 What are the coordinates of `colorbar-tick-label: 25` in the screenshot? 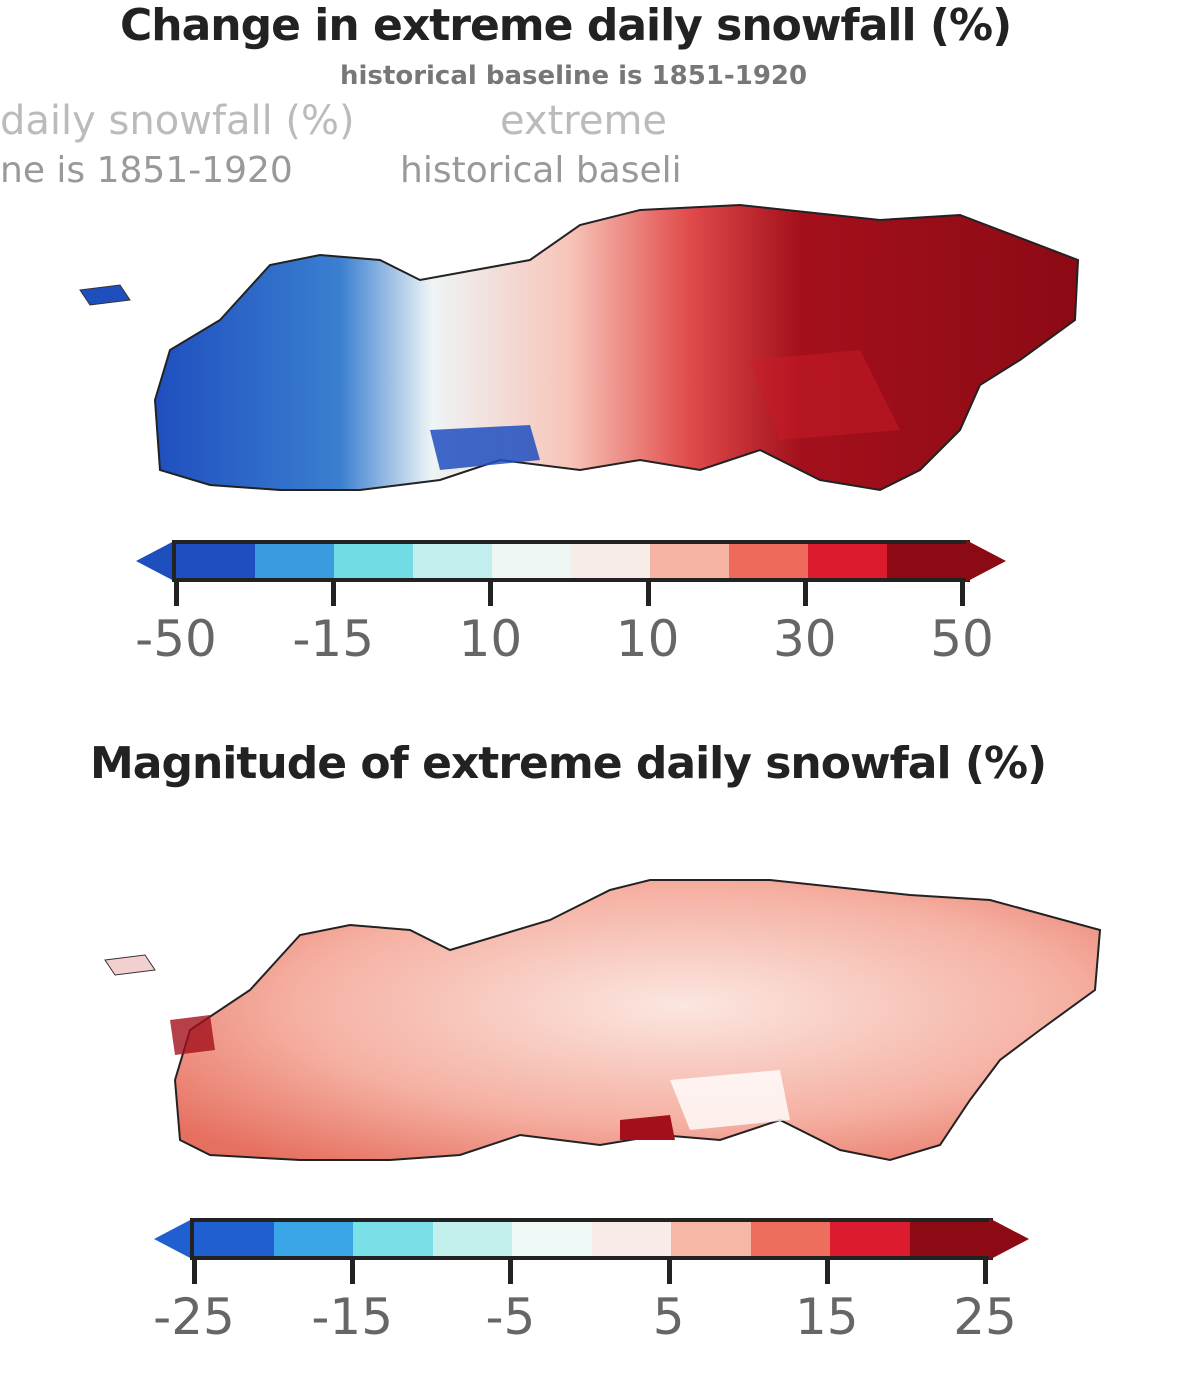 It's located at (985, 1317).